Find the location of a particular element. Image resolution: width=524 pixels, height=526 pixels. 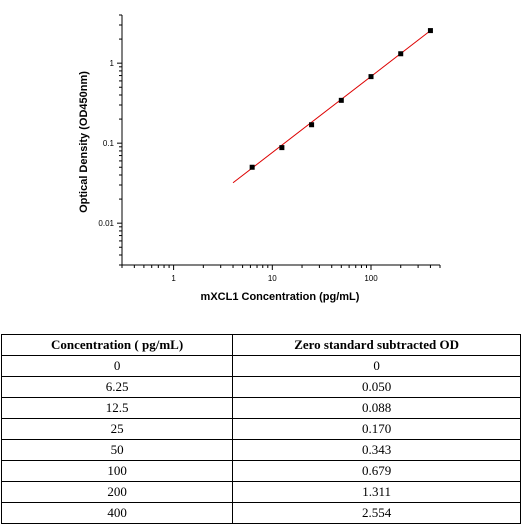

table-cell-od: 0.050 is located at coordinates (376, 387).